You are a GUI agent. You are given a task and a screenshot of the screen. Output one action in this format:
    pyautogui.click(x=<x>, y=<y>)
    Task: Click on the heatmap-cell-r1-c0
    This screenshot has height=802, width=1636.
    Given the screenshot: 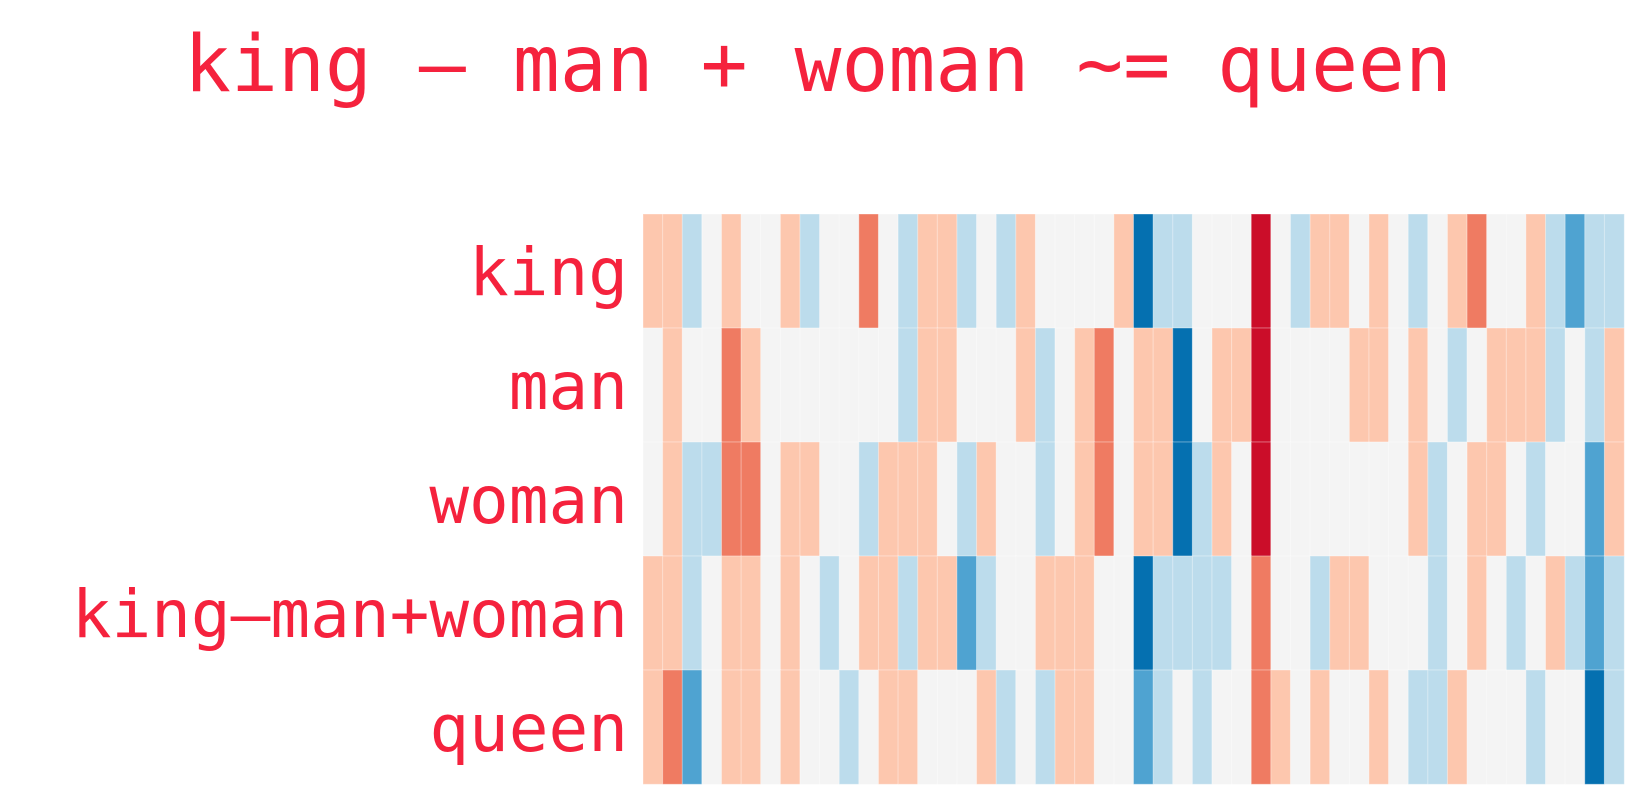 What is the action you would take?
    pyautogui.click(x=653, y=385)
    